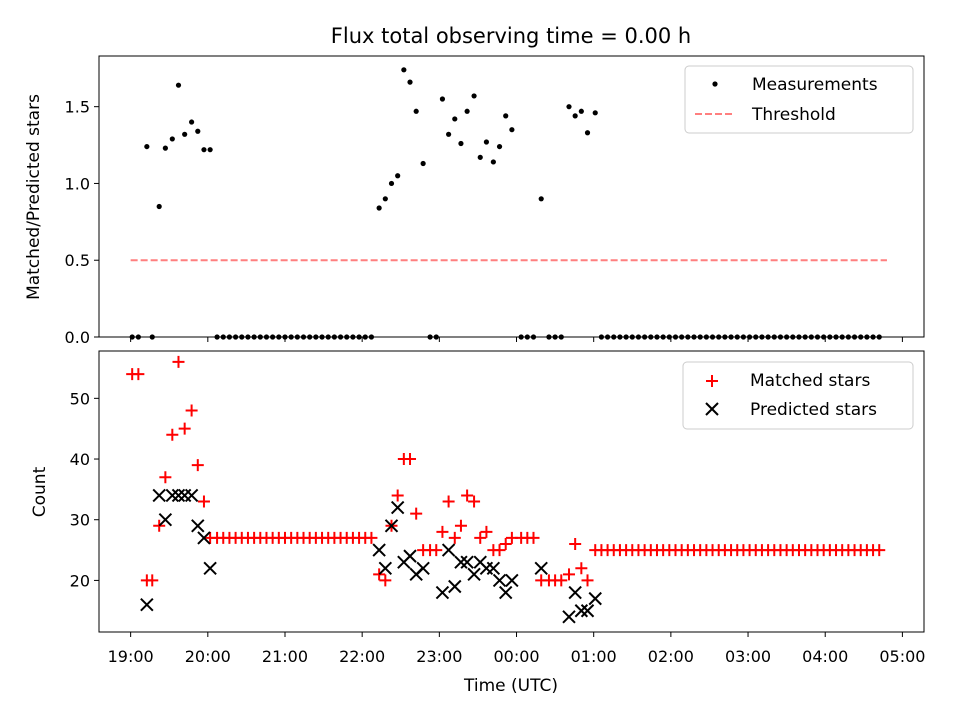 Image resolution: width=960 pixels, height=720 pixels. I want to click on x-tick-label-7: 02:00, so click(671, 656).